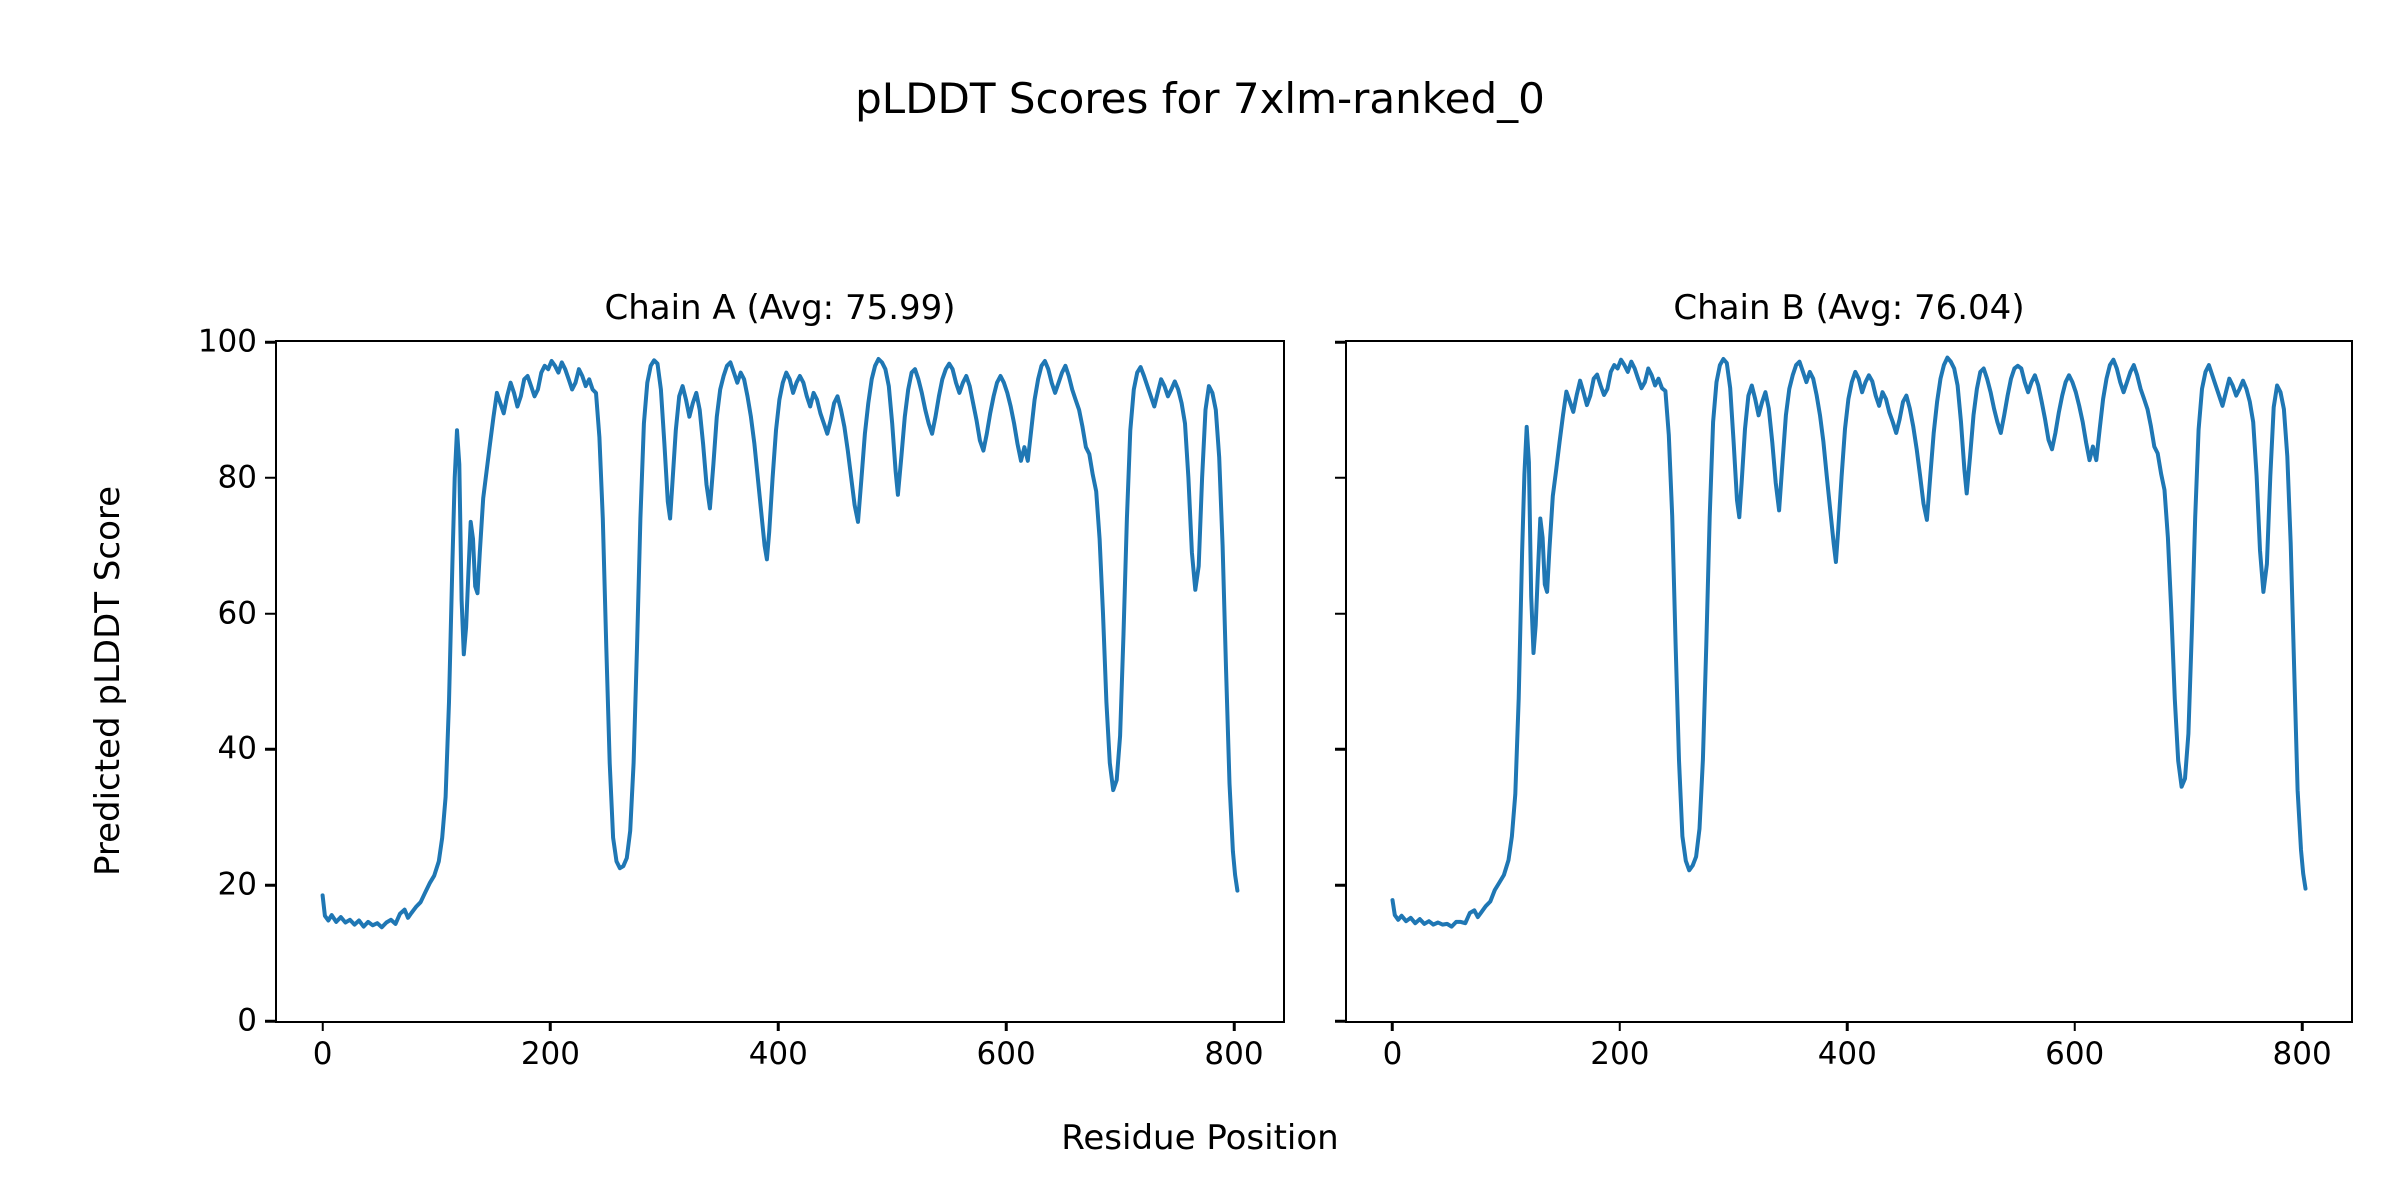 This screenshot has width=2400, height=1200. Describe the element at coordinates (227, 341) in the screenshot. I see `y-tick-label: 100` at that location.